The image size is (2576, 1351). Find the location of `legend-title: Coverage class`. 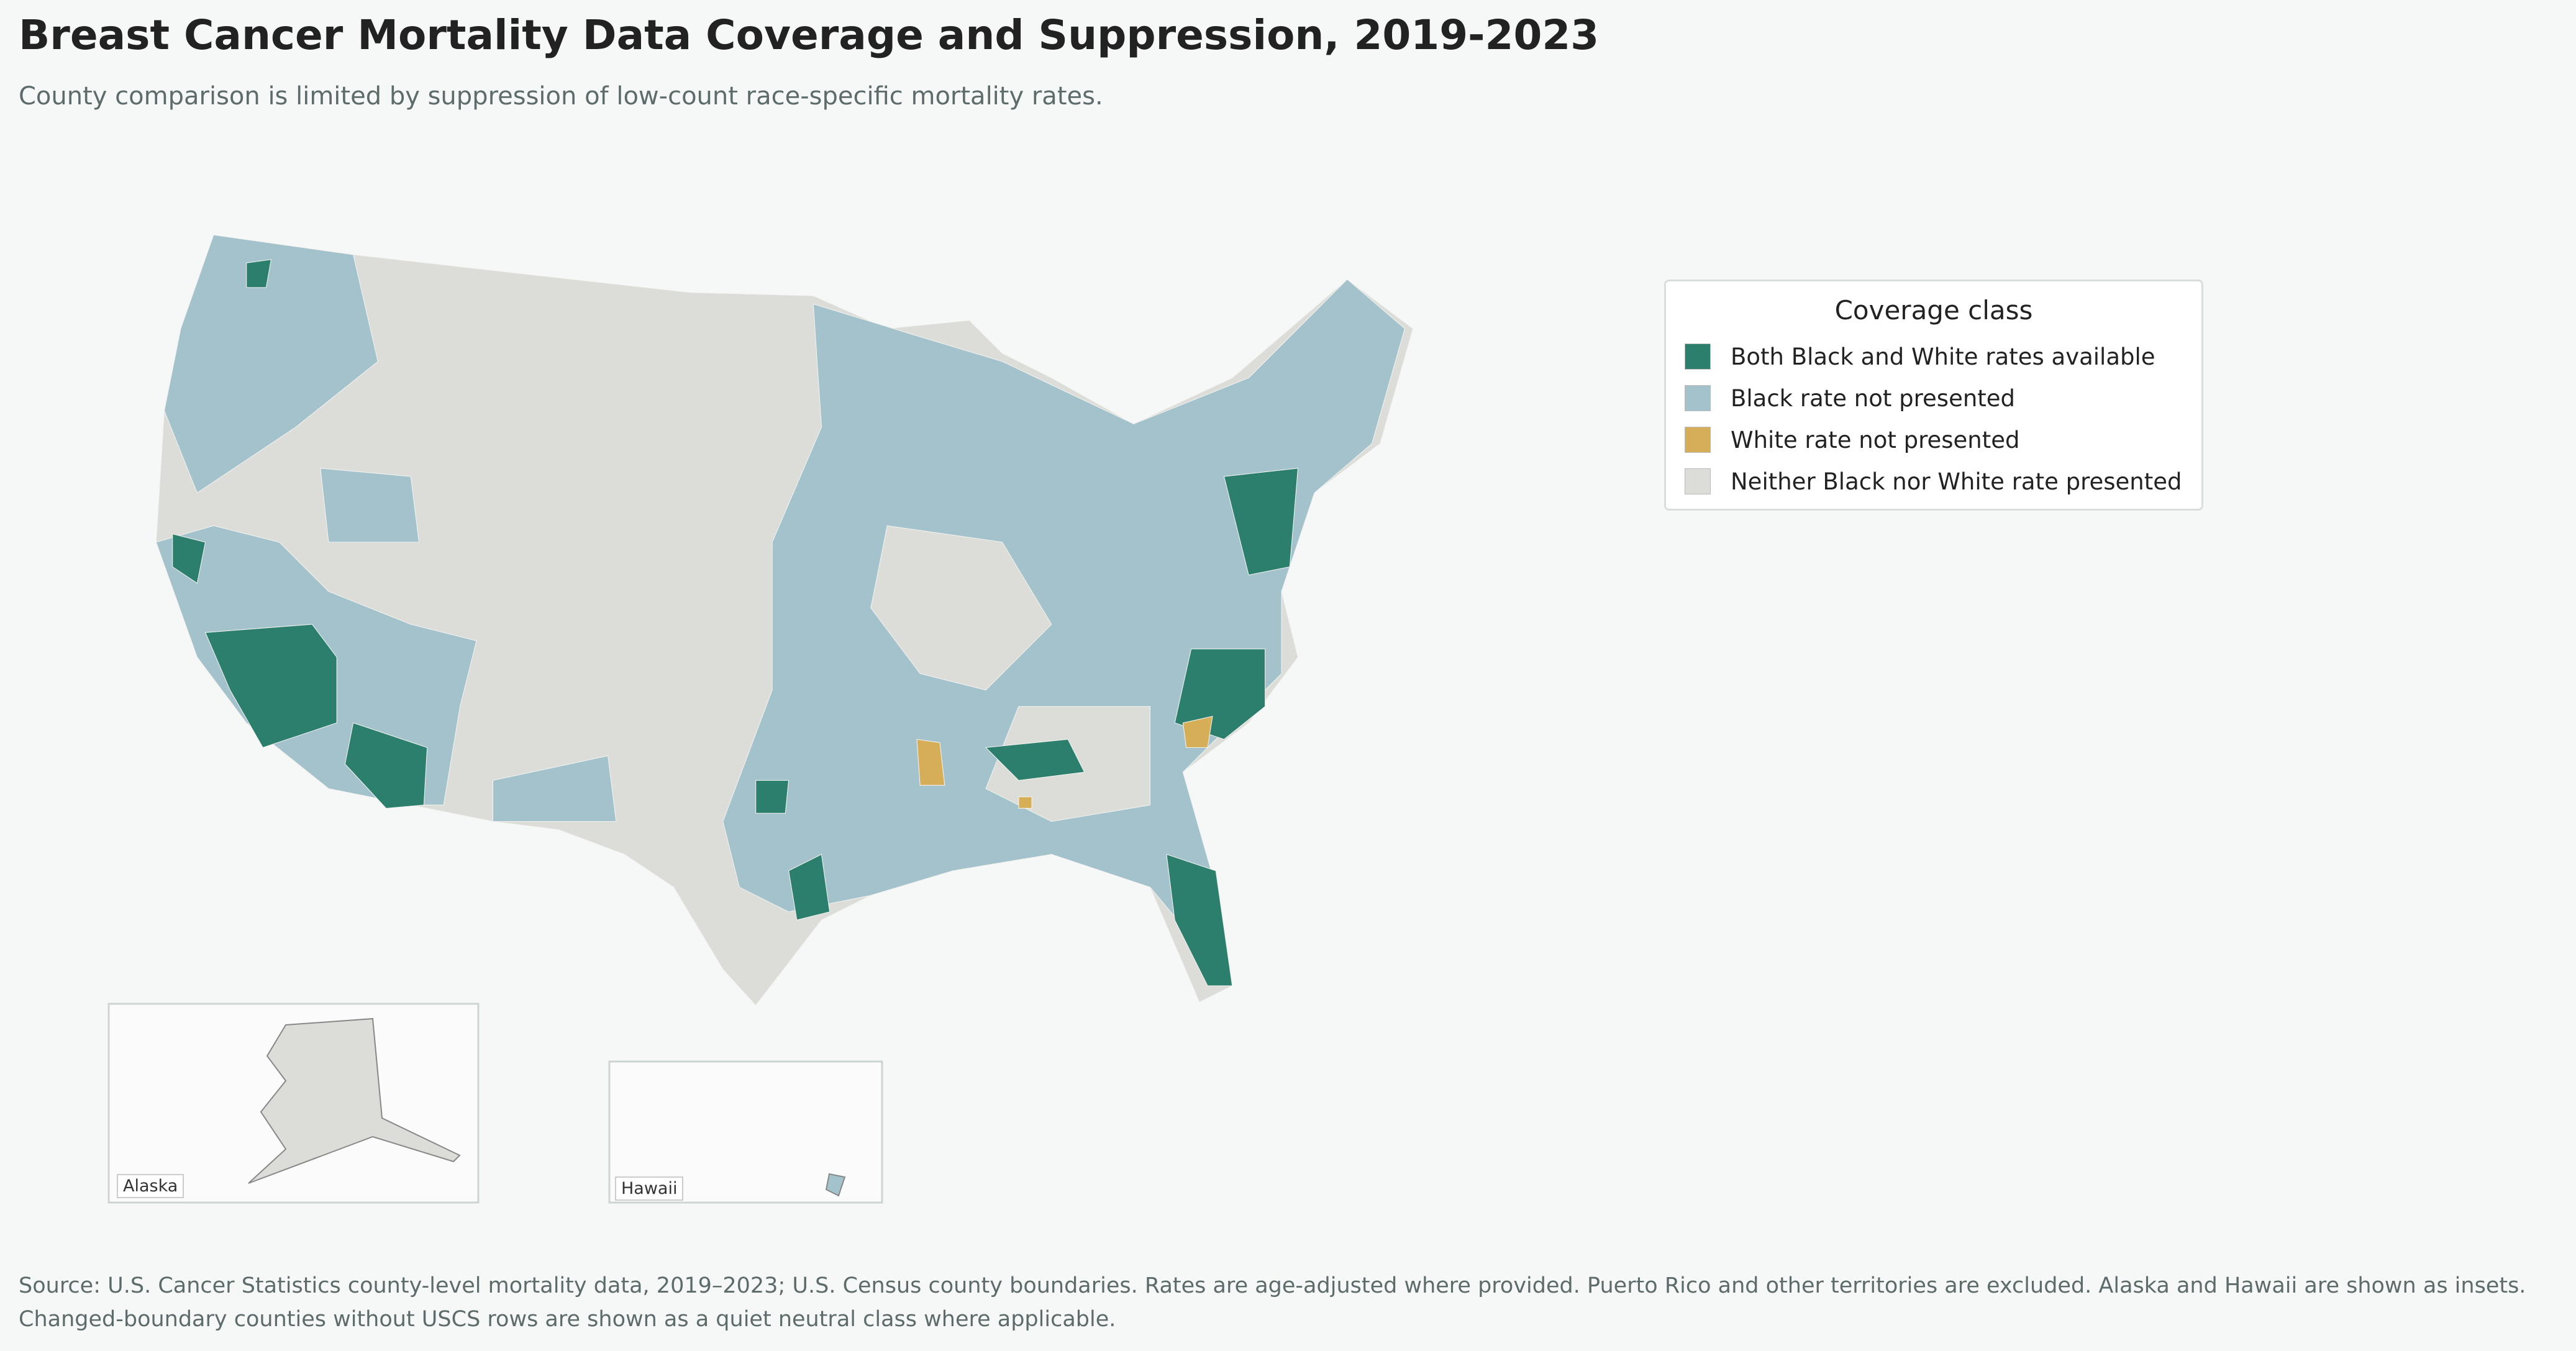

legend-title: Coverage class is located at coordinates (1933, 310).